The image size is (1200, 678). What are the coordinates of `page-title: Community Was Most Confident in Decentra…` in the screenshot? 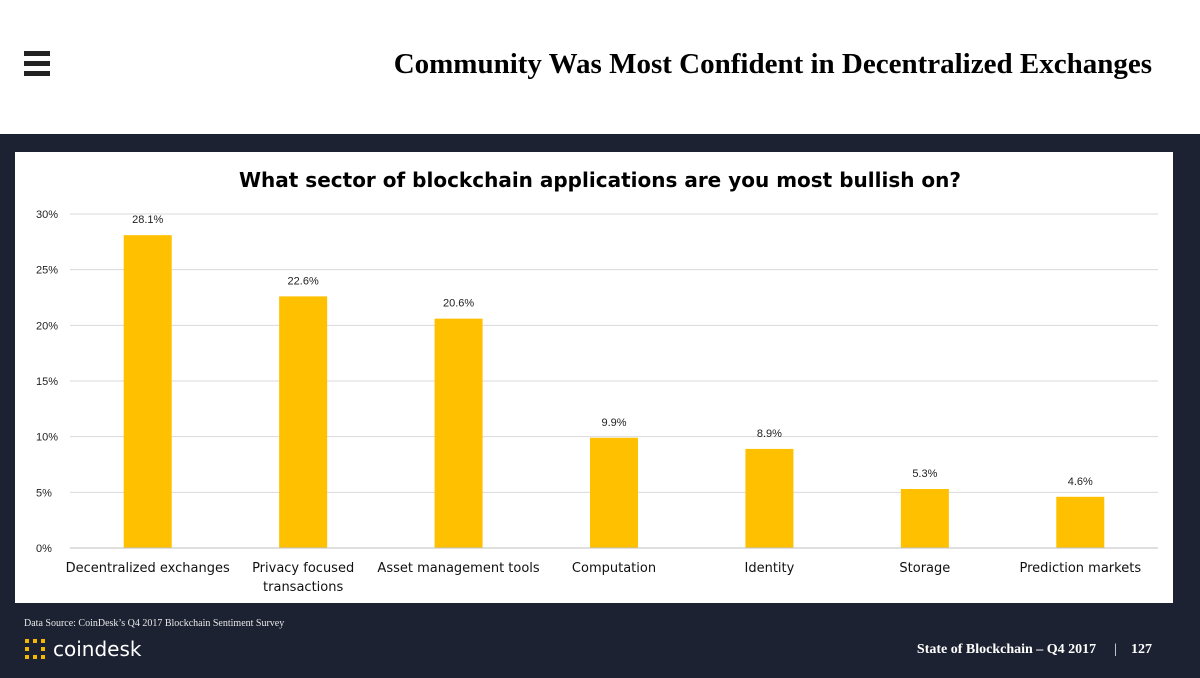 It's located at (772, 64).